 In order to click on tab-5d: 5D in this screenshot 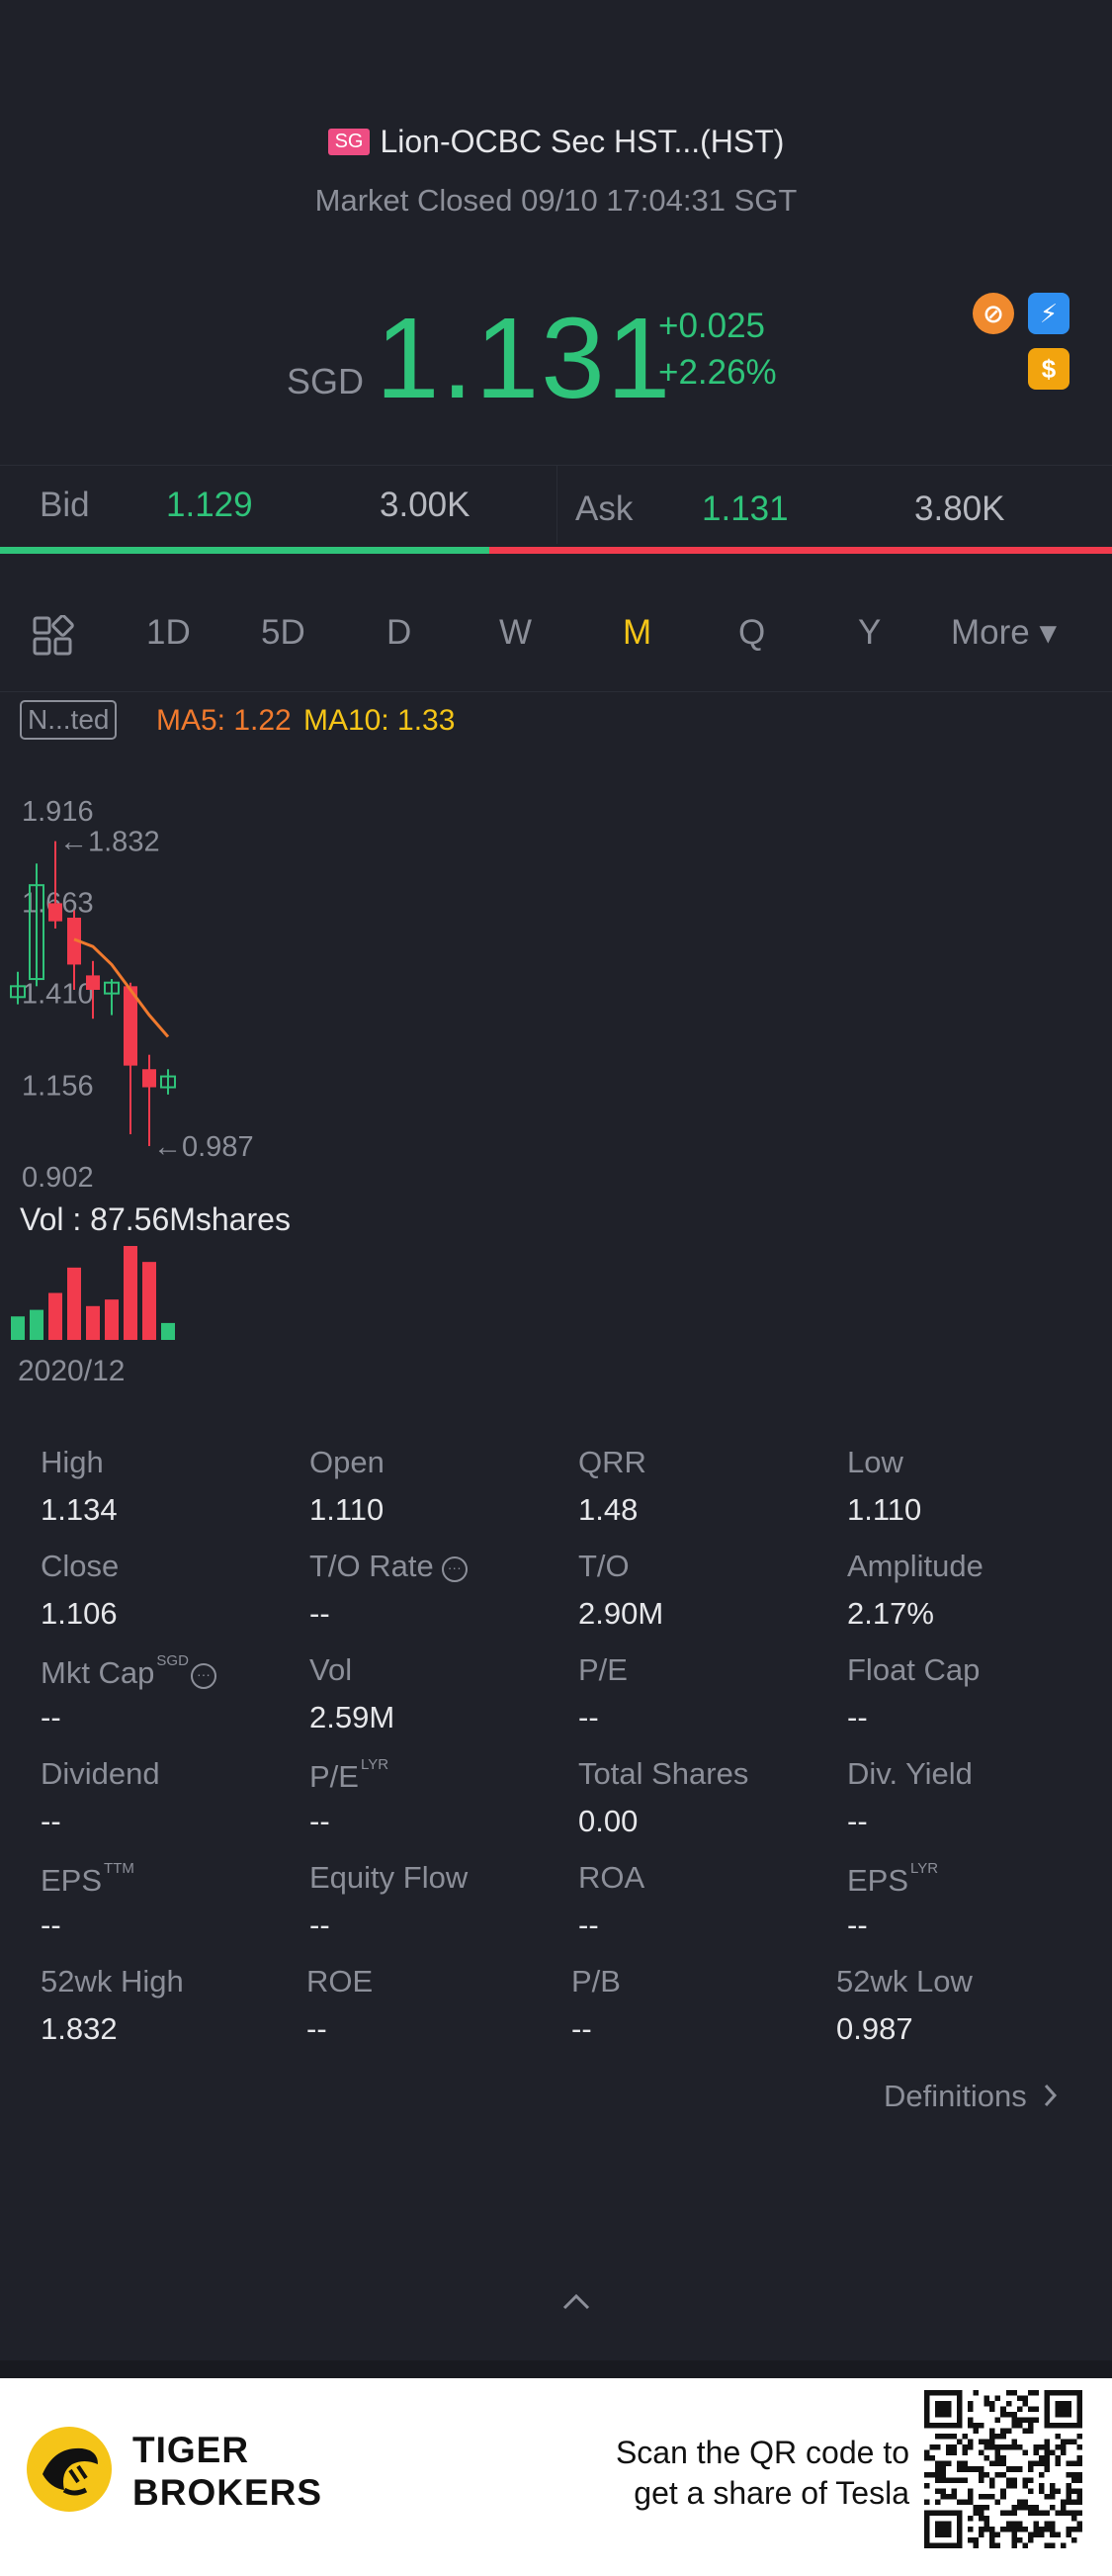, I will do `click(283, 632)`.